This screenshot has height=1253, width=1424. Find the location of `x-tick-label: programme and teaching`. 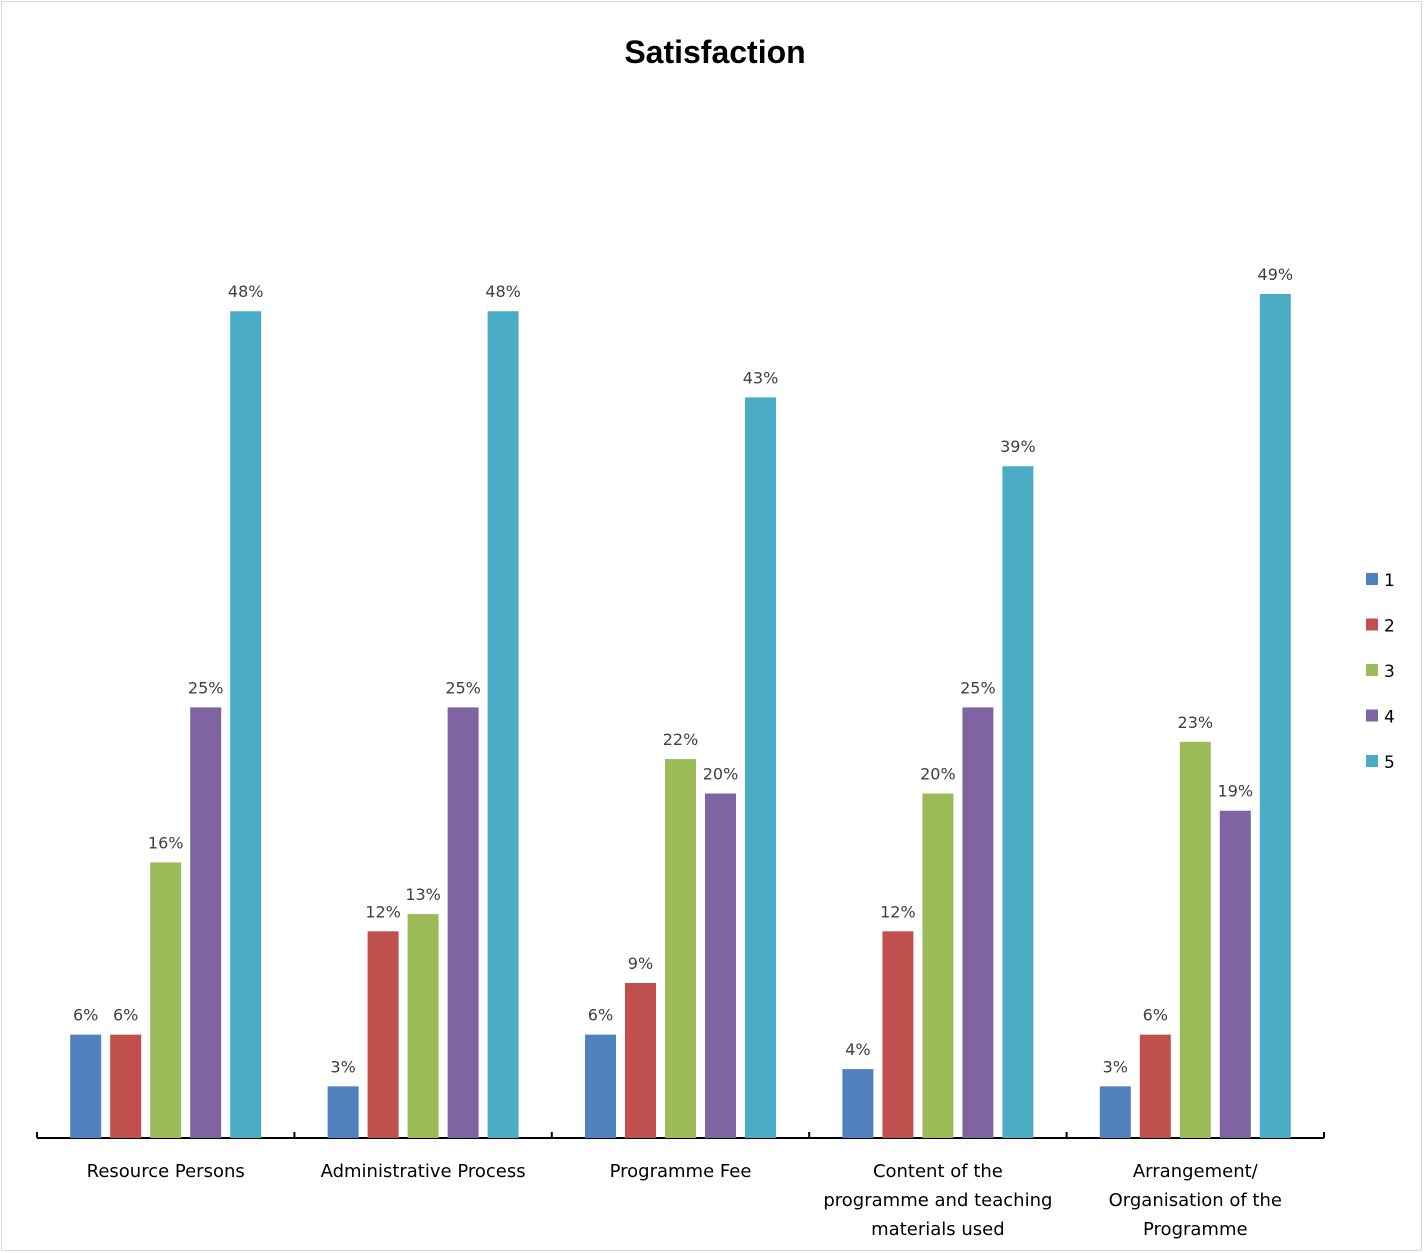

x-tick-label: programme and teaching is located at coordinates (937, 1200).